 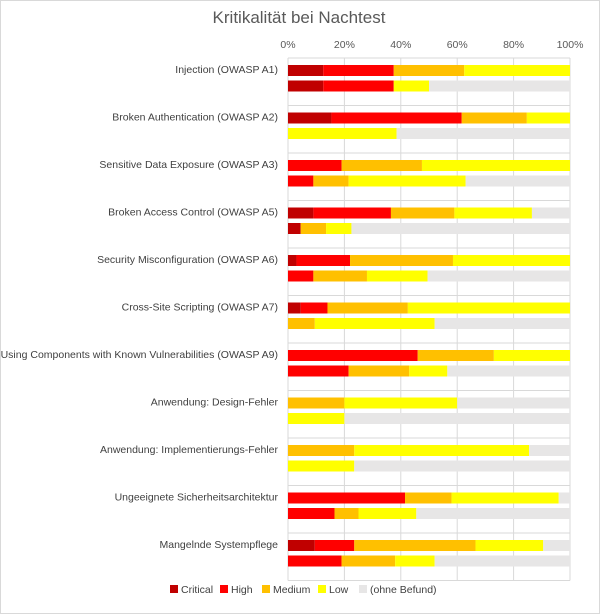 What do you see at coordinates (339, 590) in the screenshot?
I see `legend-label: Low` at bounding box center [339, 590].